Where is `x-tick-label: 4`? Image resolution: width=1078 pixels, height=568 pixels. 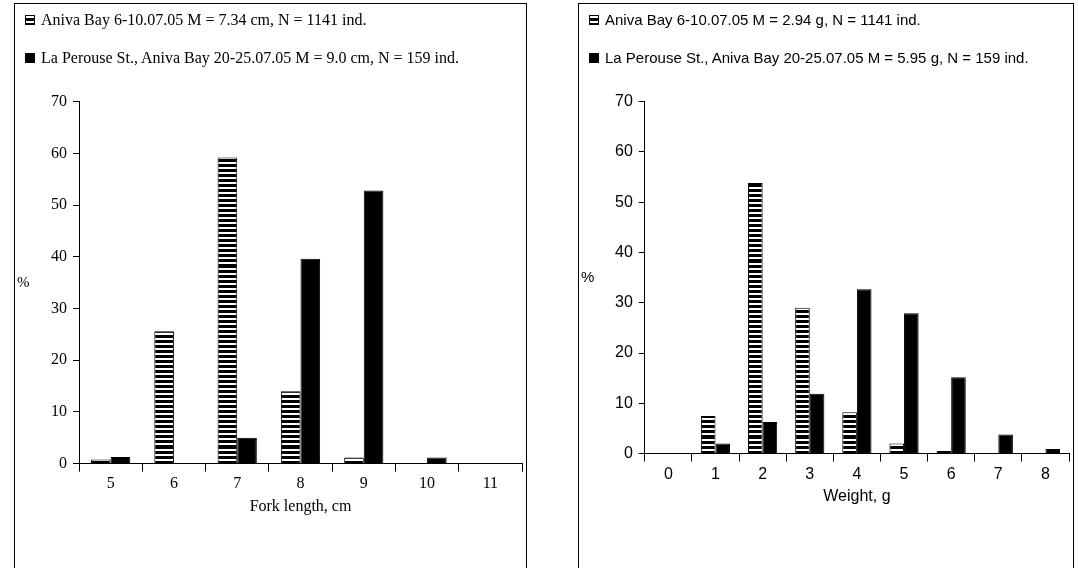 x-tick-label: 4 is located at coordinates (857, 473).